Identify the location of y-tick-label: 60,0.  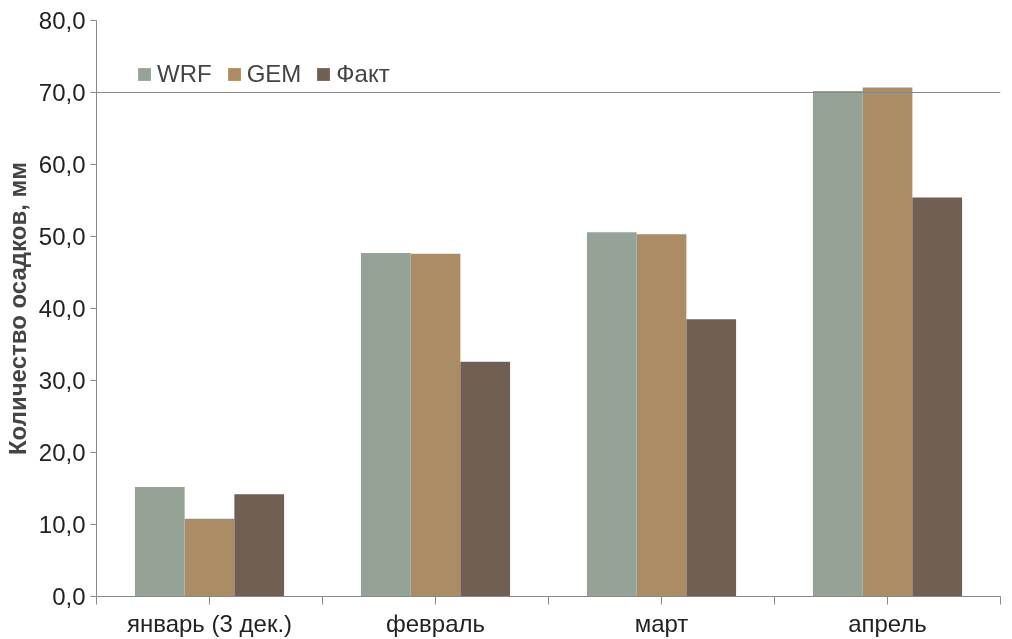
(62, 164).